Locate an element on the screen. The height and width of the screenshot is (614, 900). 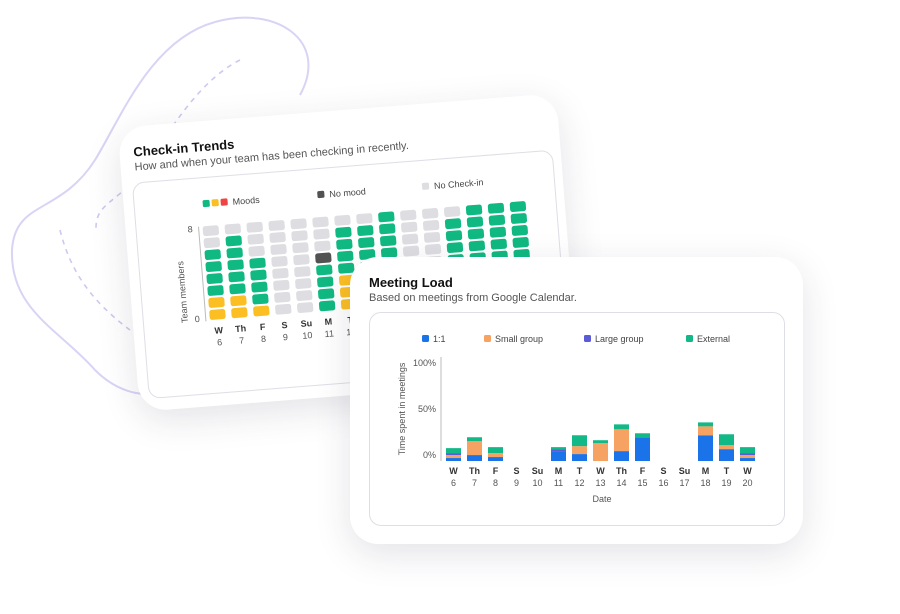
bar-x-axis-label: Date is located at coordinates (601, 499).